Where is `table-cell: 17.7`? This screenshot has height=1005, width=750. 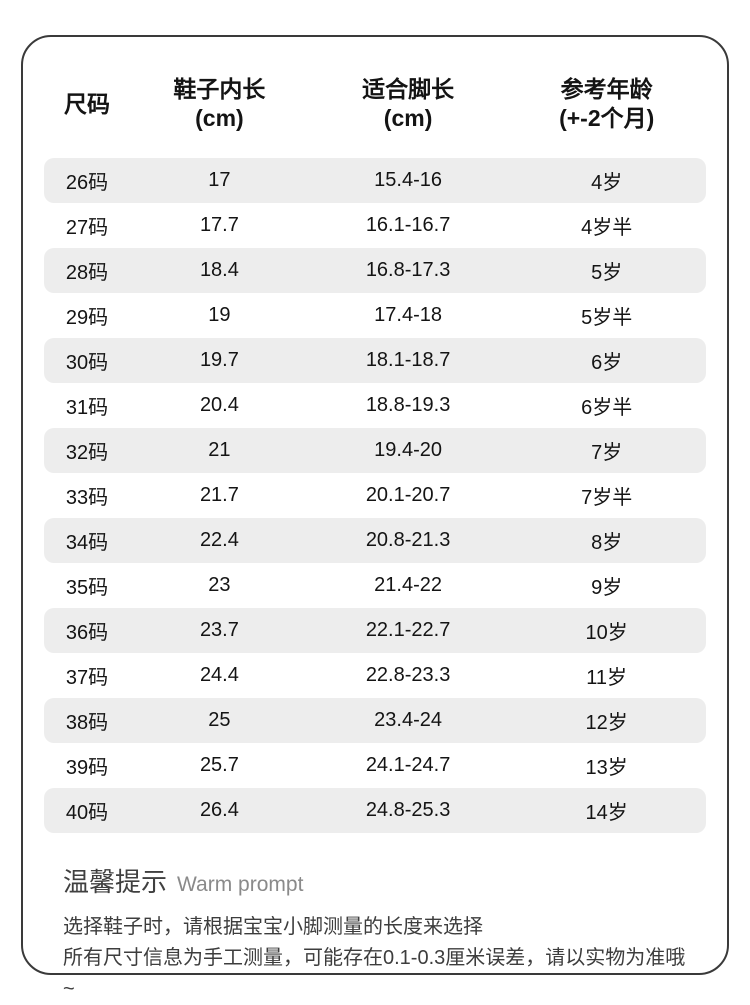
table-cell: 17.7 is located at coordinates (219, 225).